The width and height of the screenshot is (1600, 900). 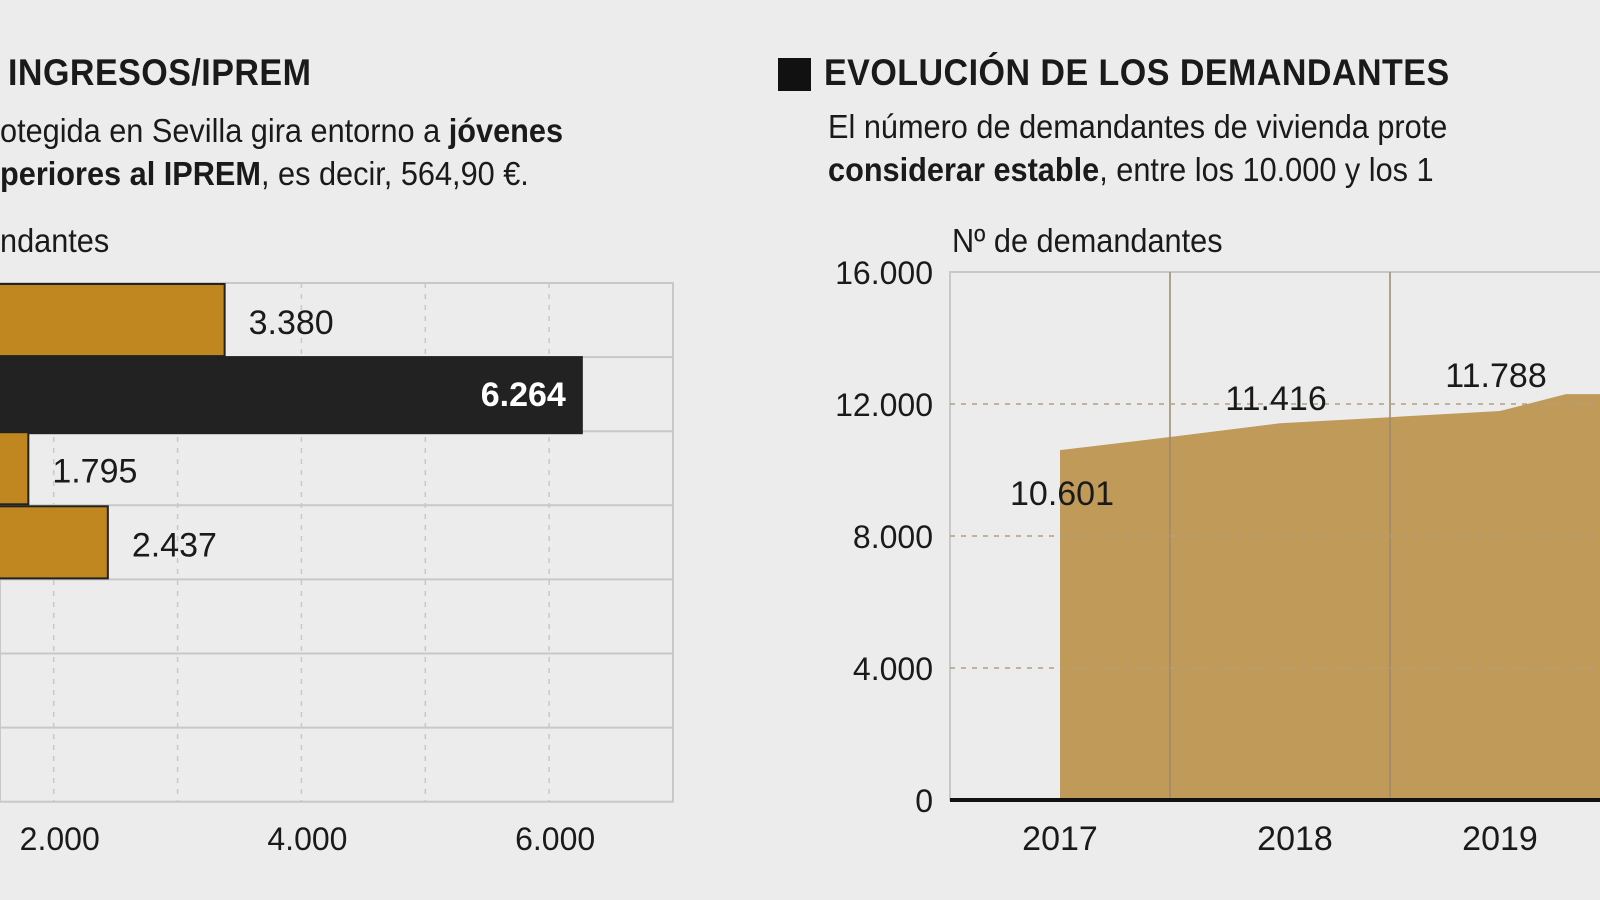 What do you see at coordinates (307, 839) in the screenshot?
I see `x-tick-label: 4.000` at bounding box center [307, 839].